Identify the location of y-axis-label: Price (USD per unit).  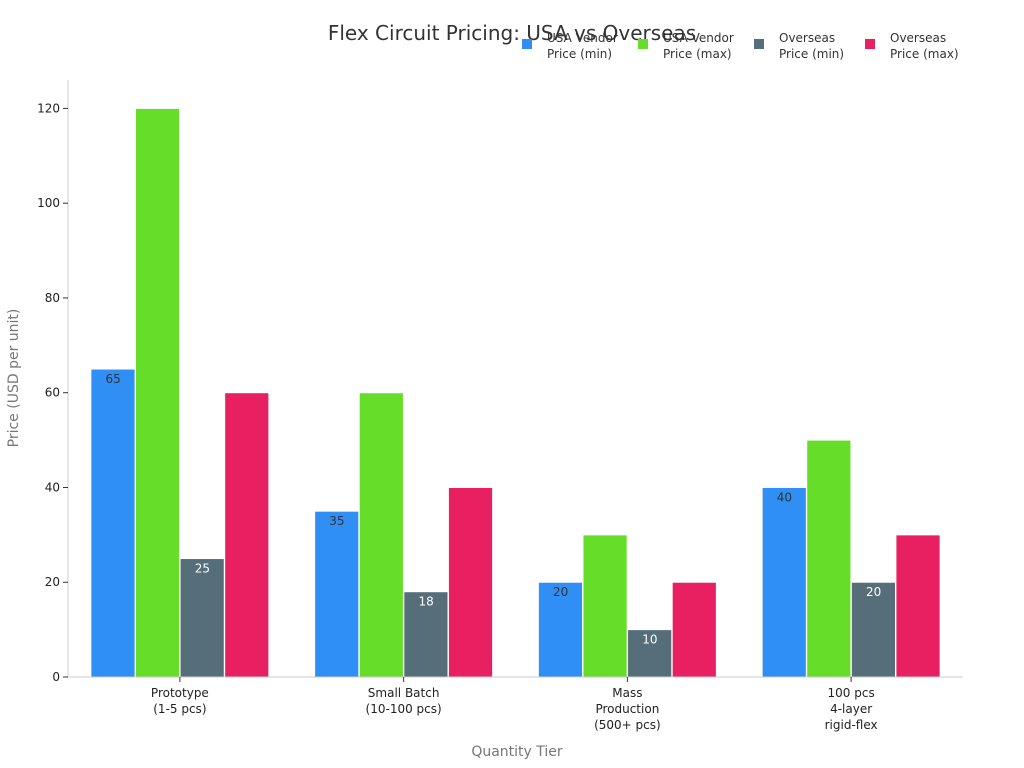
(14, 378).